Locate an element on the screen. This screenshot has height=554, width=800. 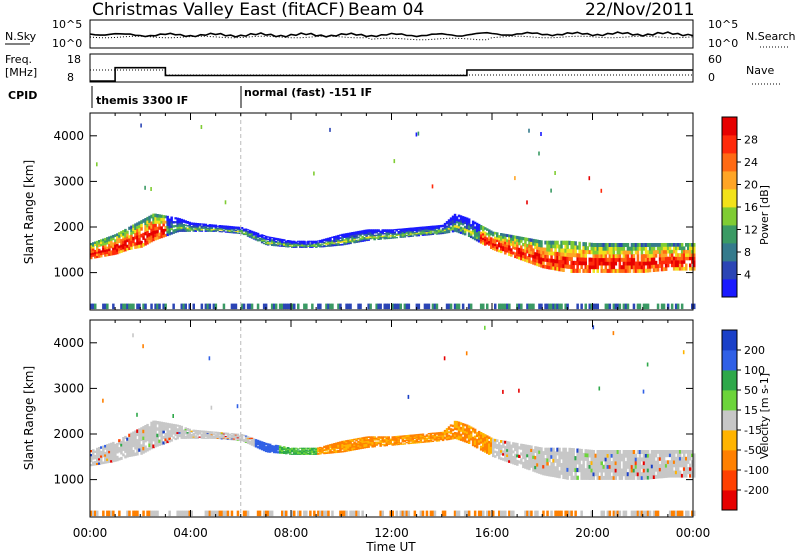
nsearch-tick-top: 10^5 is located at coordinates (723, 24).